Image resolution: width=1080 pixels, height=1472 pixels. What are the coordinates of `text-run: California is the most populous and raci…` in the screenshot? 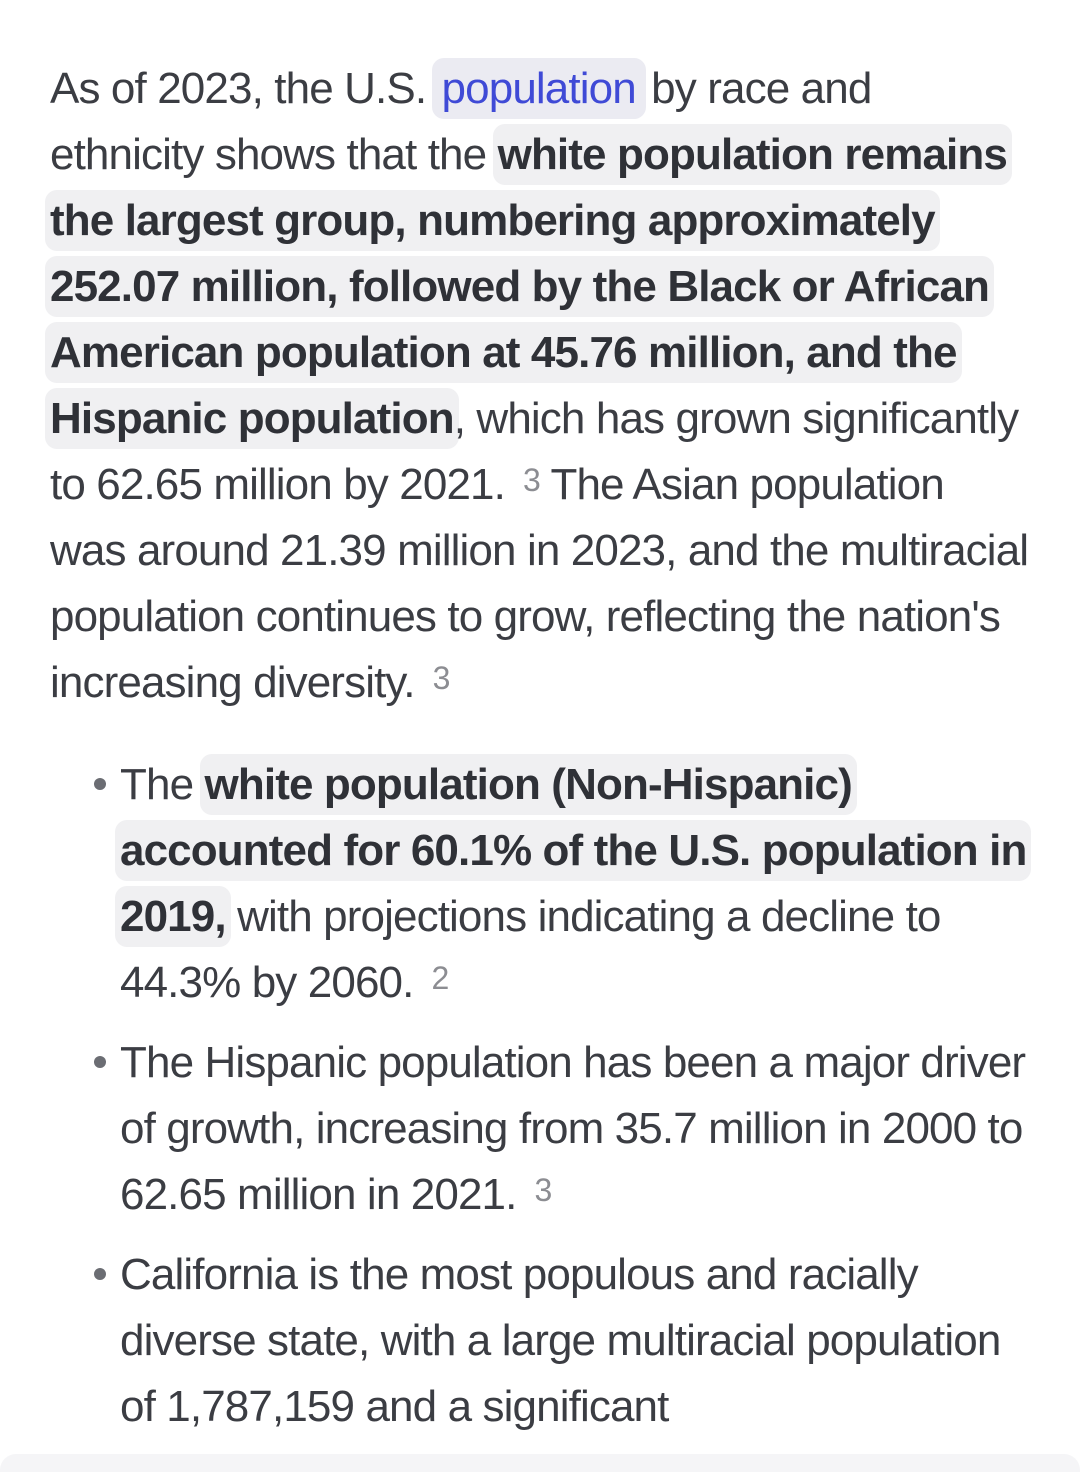 It's located at (560, 1340).